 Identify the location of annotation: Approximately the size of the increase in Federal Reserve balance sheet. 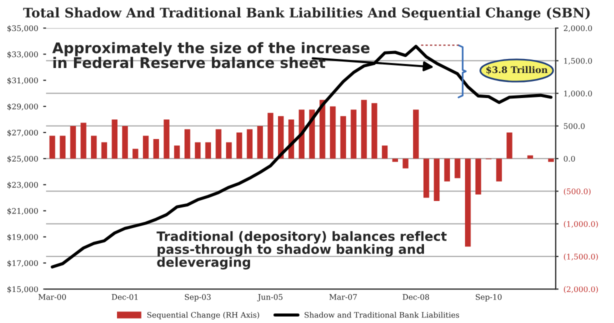
(211, 55).